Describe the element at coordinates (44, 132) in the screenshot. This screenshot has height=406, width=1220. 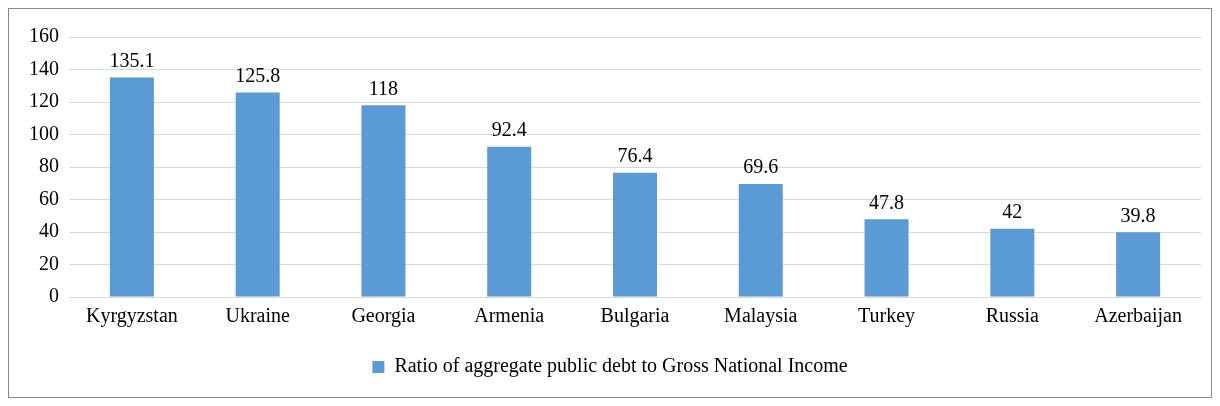
I see `y-tick-label: 100` at that location.